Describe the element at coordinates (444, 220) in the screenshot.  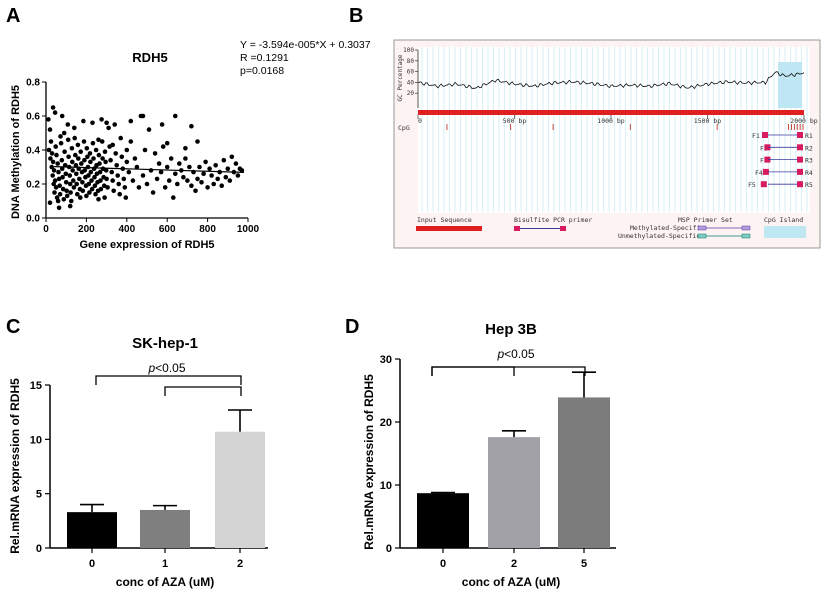
I see `legend-input-sequence: Input Sequence` at that location.